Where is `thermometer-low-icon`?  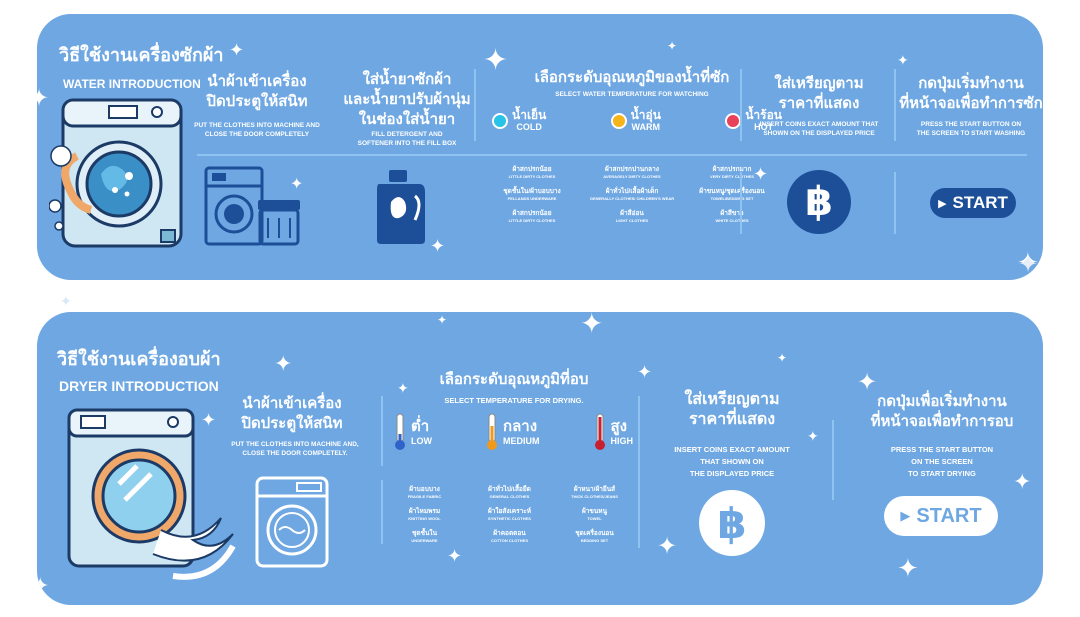 thermometer-low-icon is located at coordinates (400, 431).